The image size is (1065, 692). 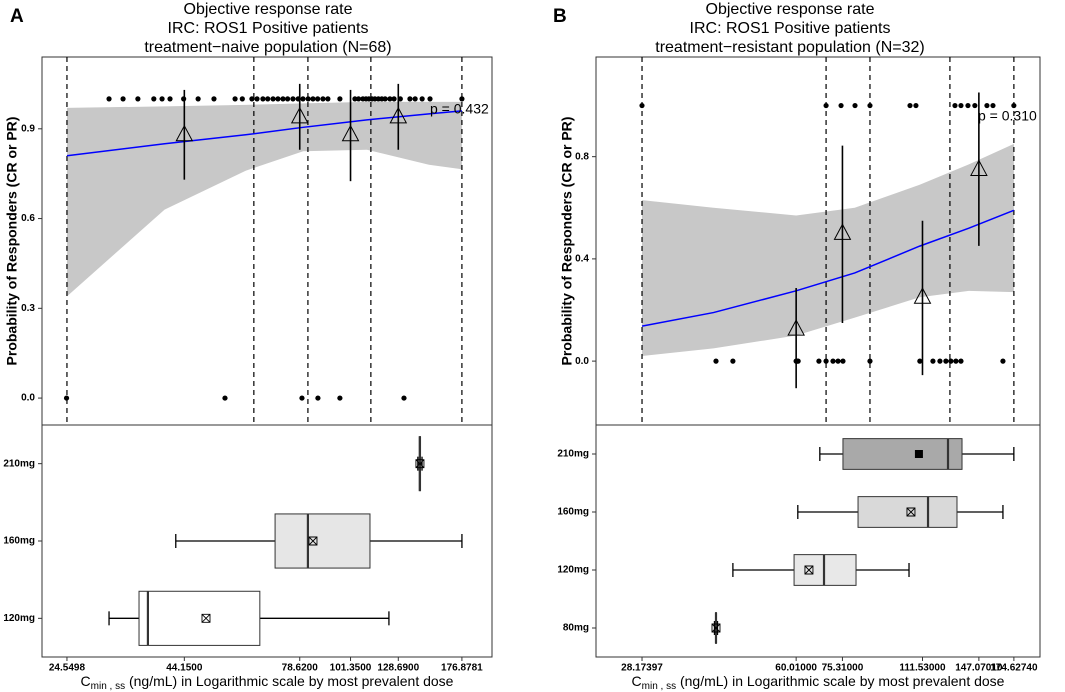 What do you see at coordinates (1007, 115) in the screenshot?
I see `p-value: p = 0.310` at bounding box center [1007, 115].